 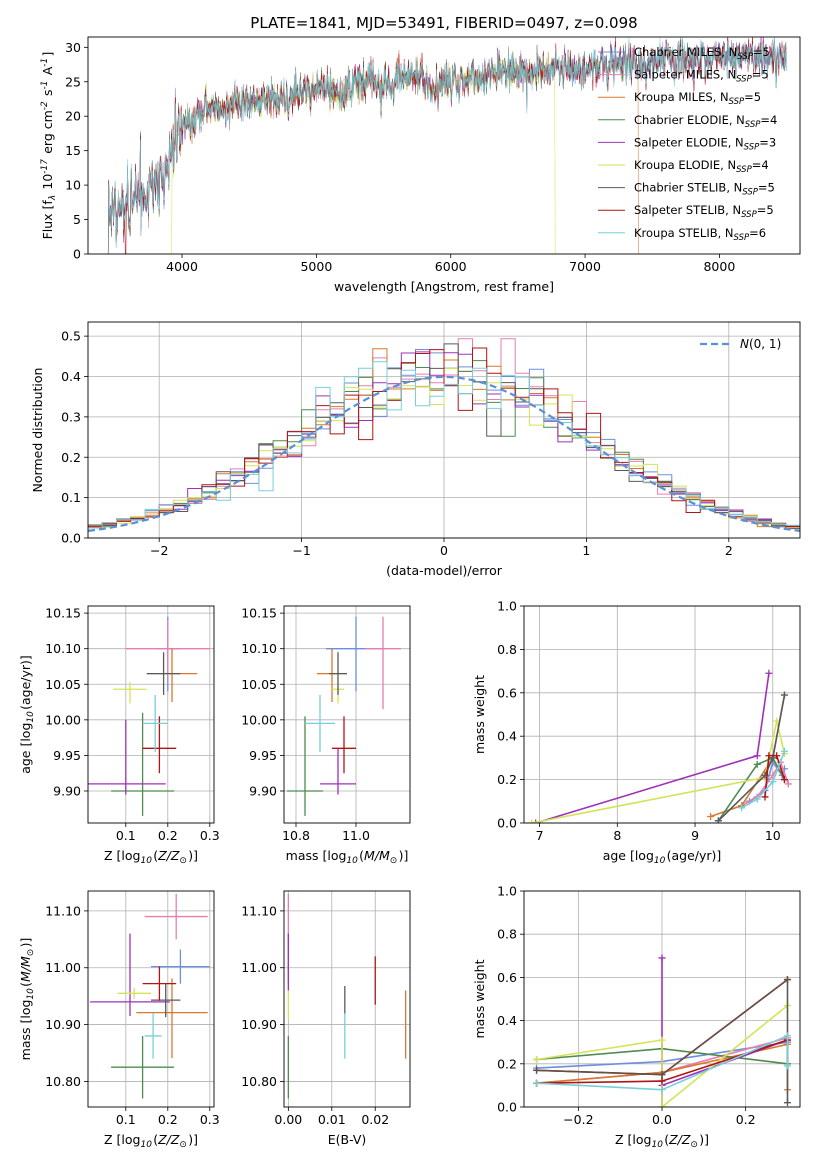 I want to click on x-axis-label: mass [log10 (M/M⊙ )], so click(x=347, y=857).